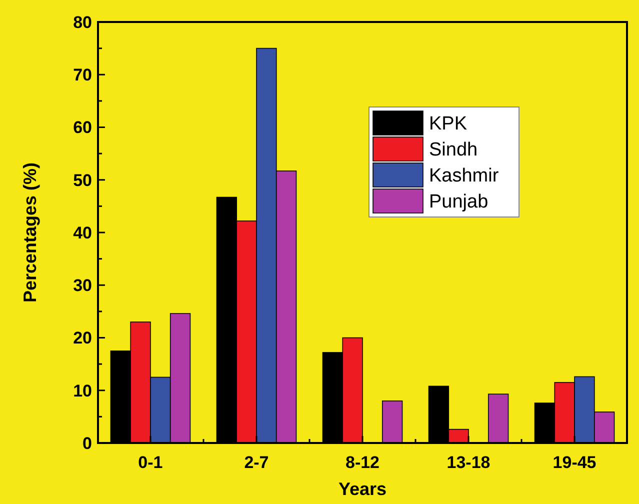  I want to click on legend-label: KPK, so click(448, 124).